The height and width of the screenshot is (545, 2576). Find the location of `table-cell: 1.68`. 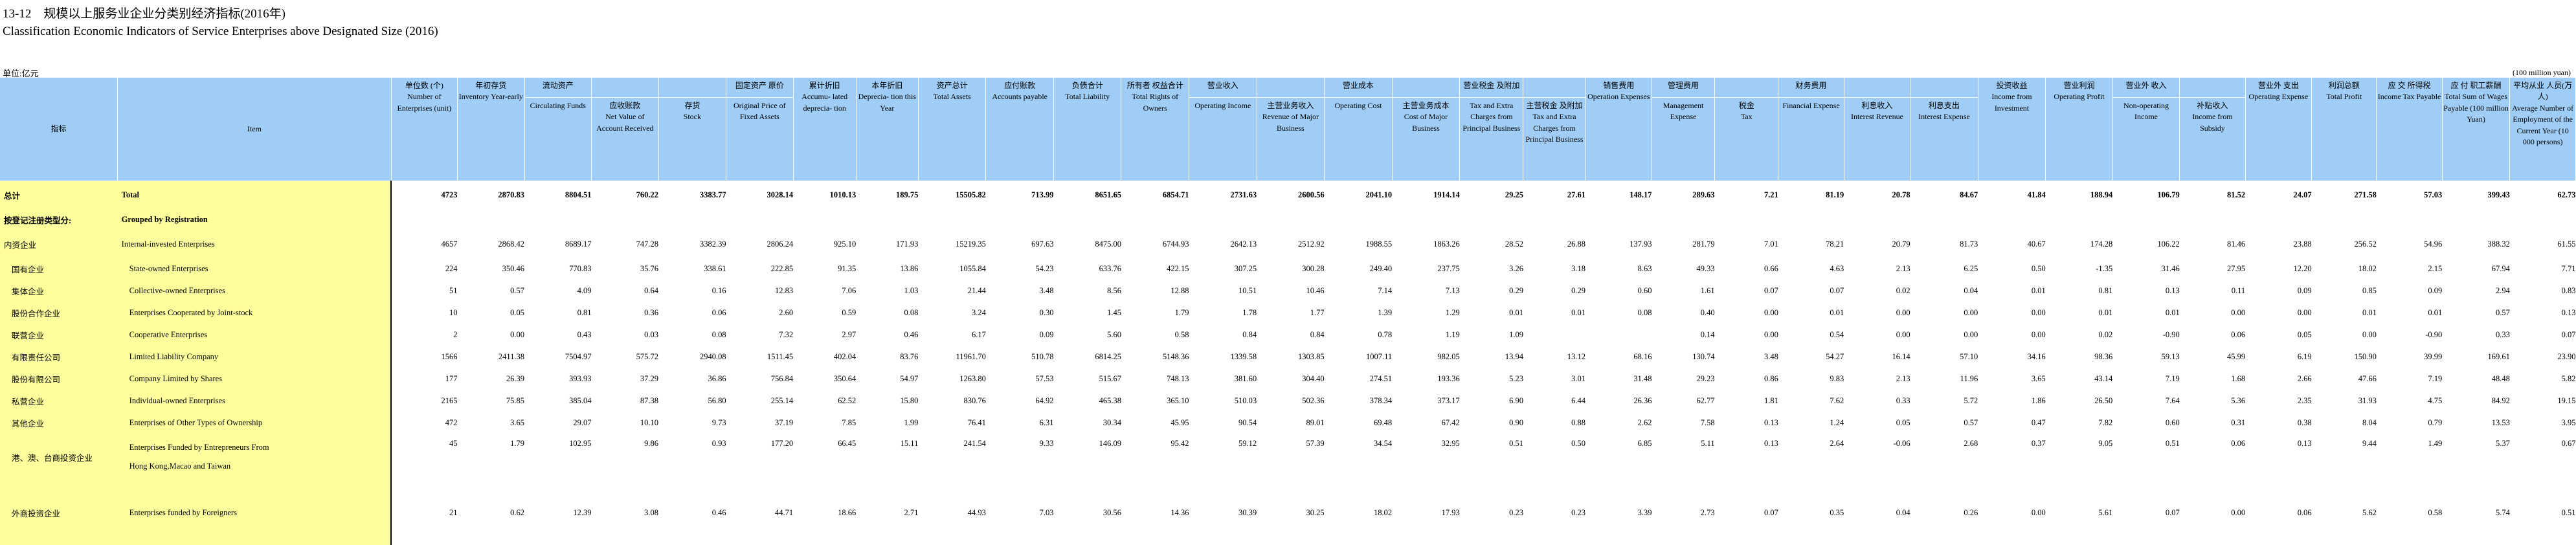

table-cell: 1.68 is located at coordinates (2212, 379).